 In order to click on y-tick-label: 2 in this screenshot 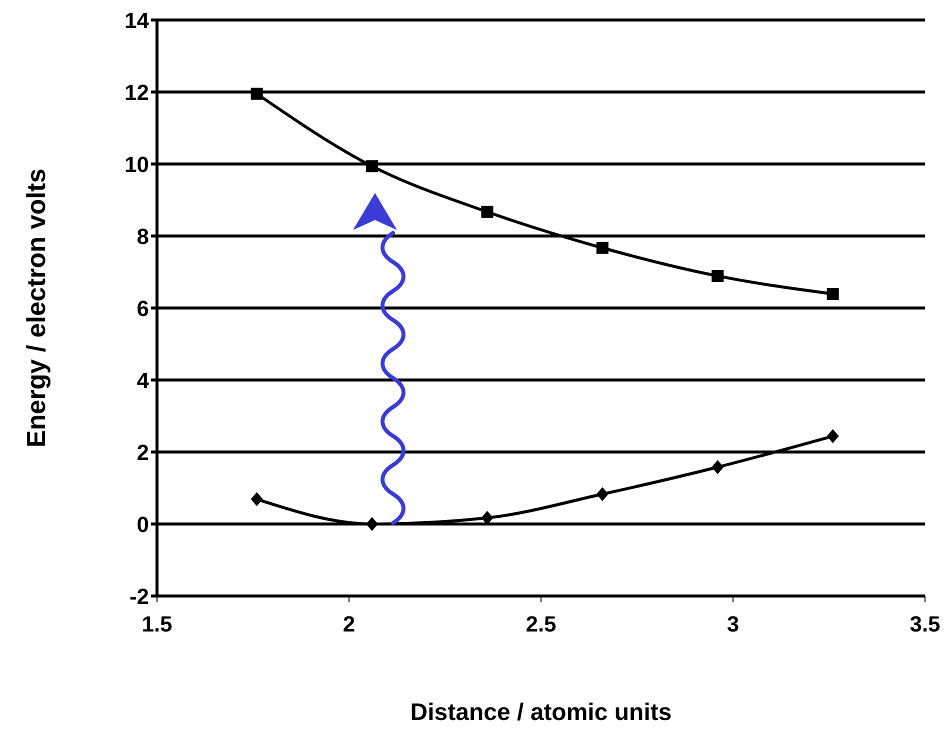, I will do `click(142, 452)`.